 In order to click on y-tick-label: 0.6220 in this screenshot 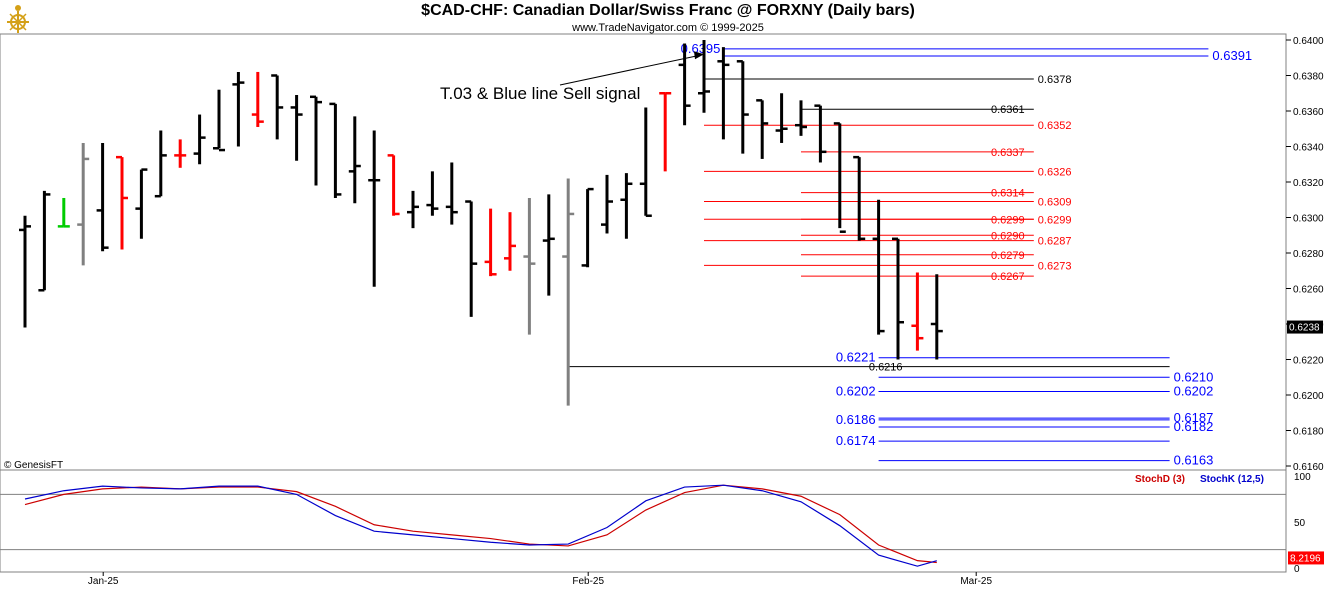, I will do `click(1308, 361)`.